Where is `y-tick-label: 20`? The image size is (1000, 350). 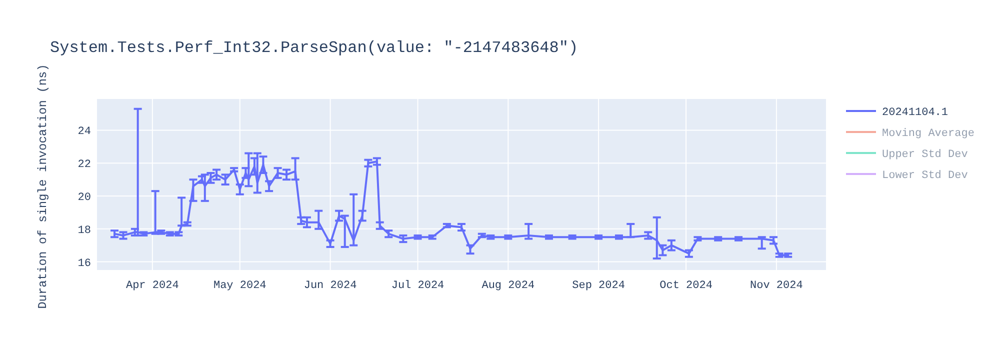
y-tick-label: 20 is located at coordinates (84, 198).